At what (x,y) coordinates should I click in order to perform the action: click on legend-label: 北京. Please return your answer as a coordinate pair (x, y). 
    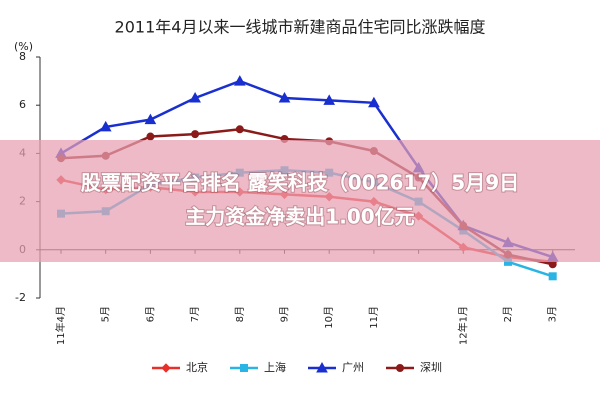
    Looking at the image, I should click on (197, 367).